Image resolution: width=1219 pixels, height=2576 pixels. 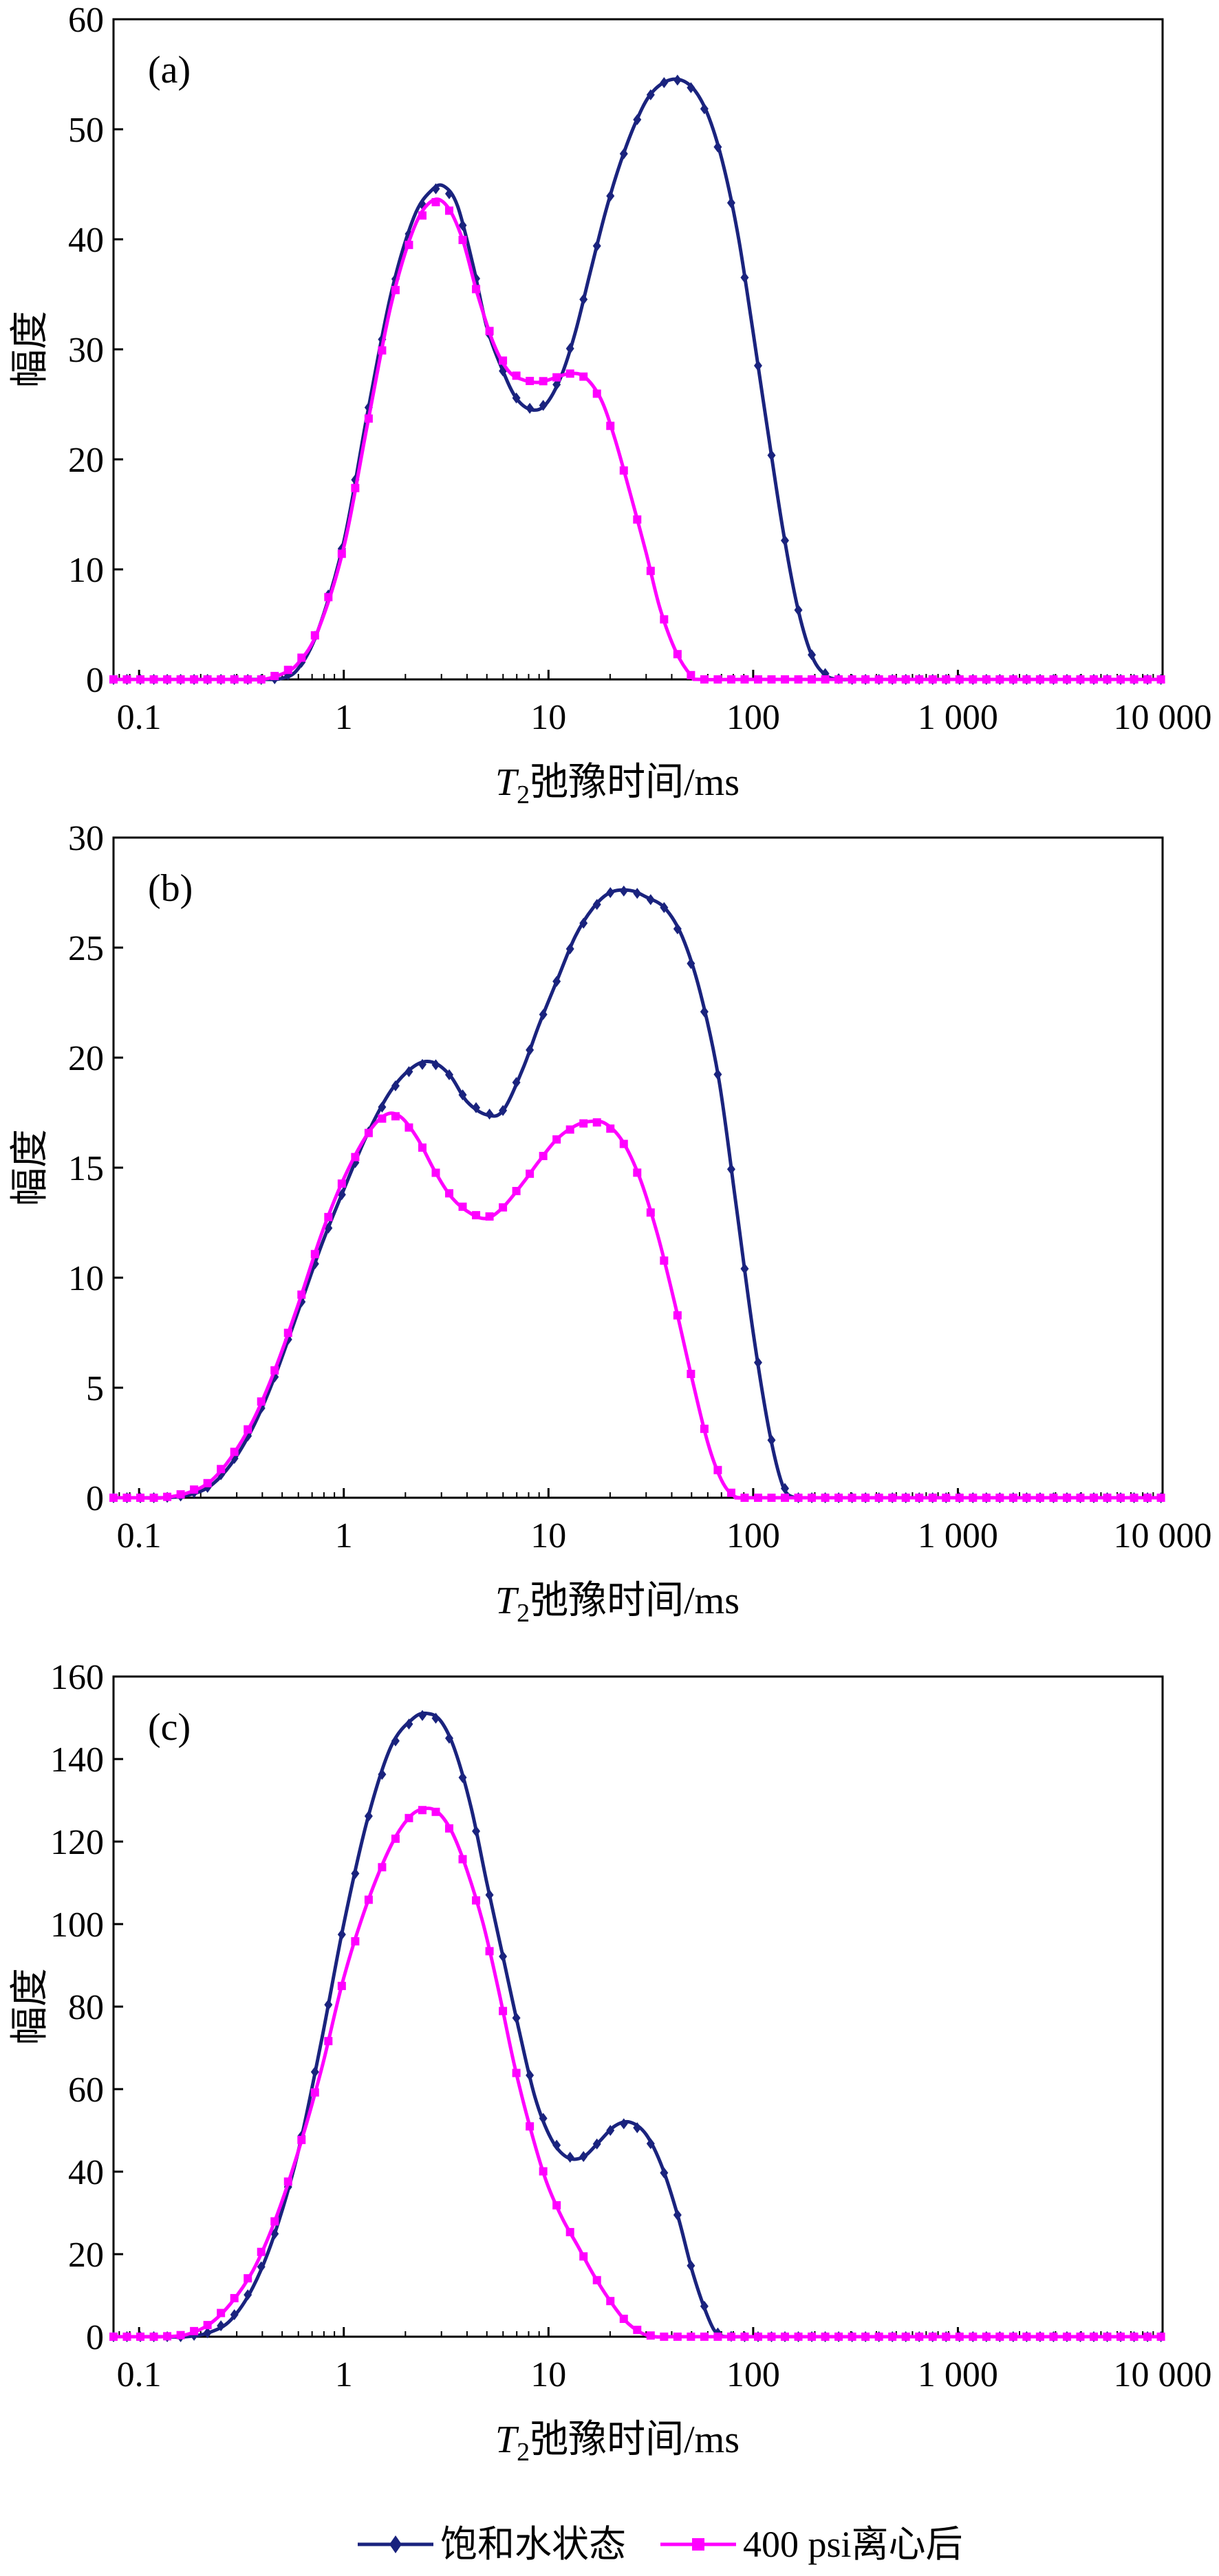 What do you see at coordinates (95, 680) in the screenshot?
I see `y-tick-label: 0` at bounding box center [95, 680].